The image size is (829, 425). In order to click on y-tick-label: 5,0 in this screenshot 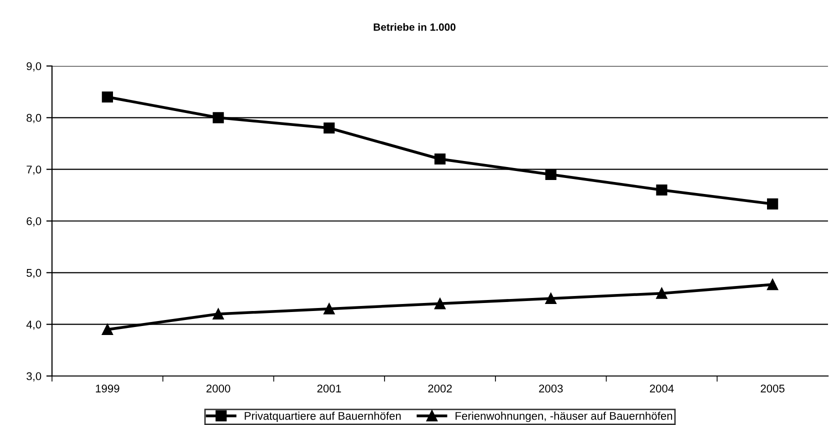, I will do `click(34, 273)`.